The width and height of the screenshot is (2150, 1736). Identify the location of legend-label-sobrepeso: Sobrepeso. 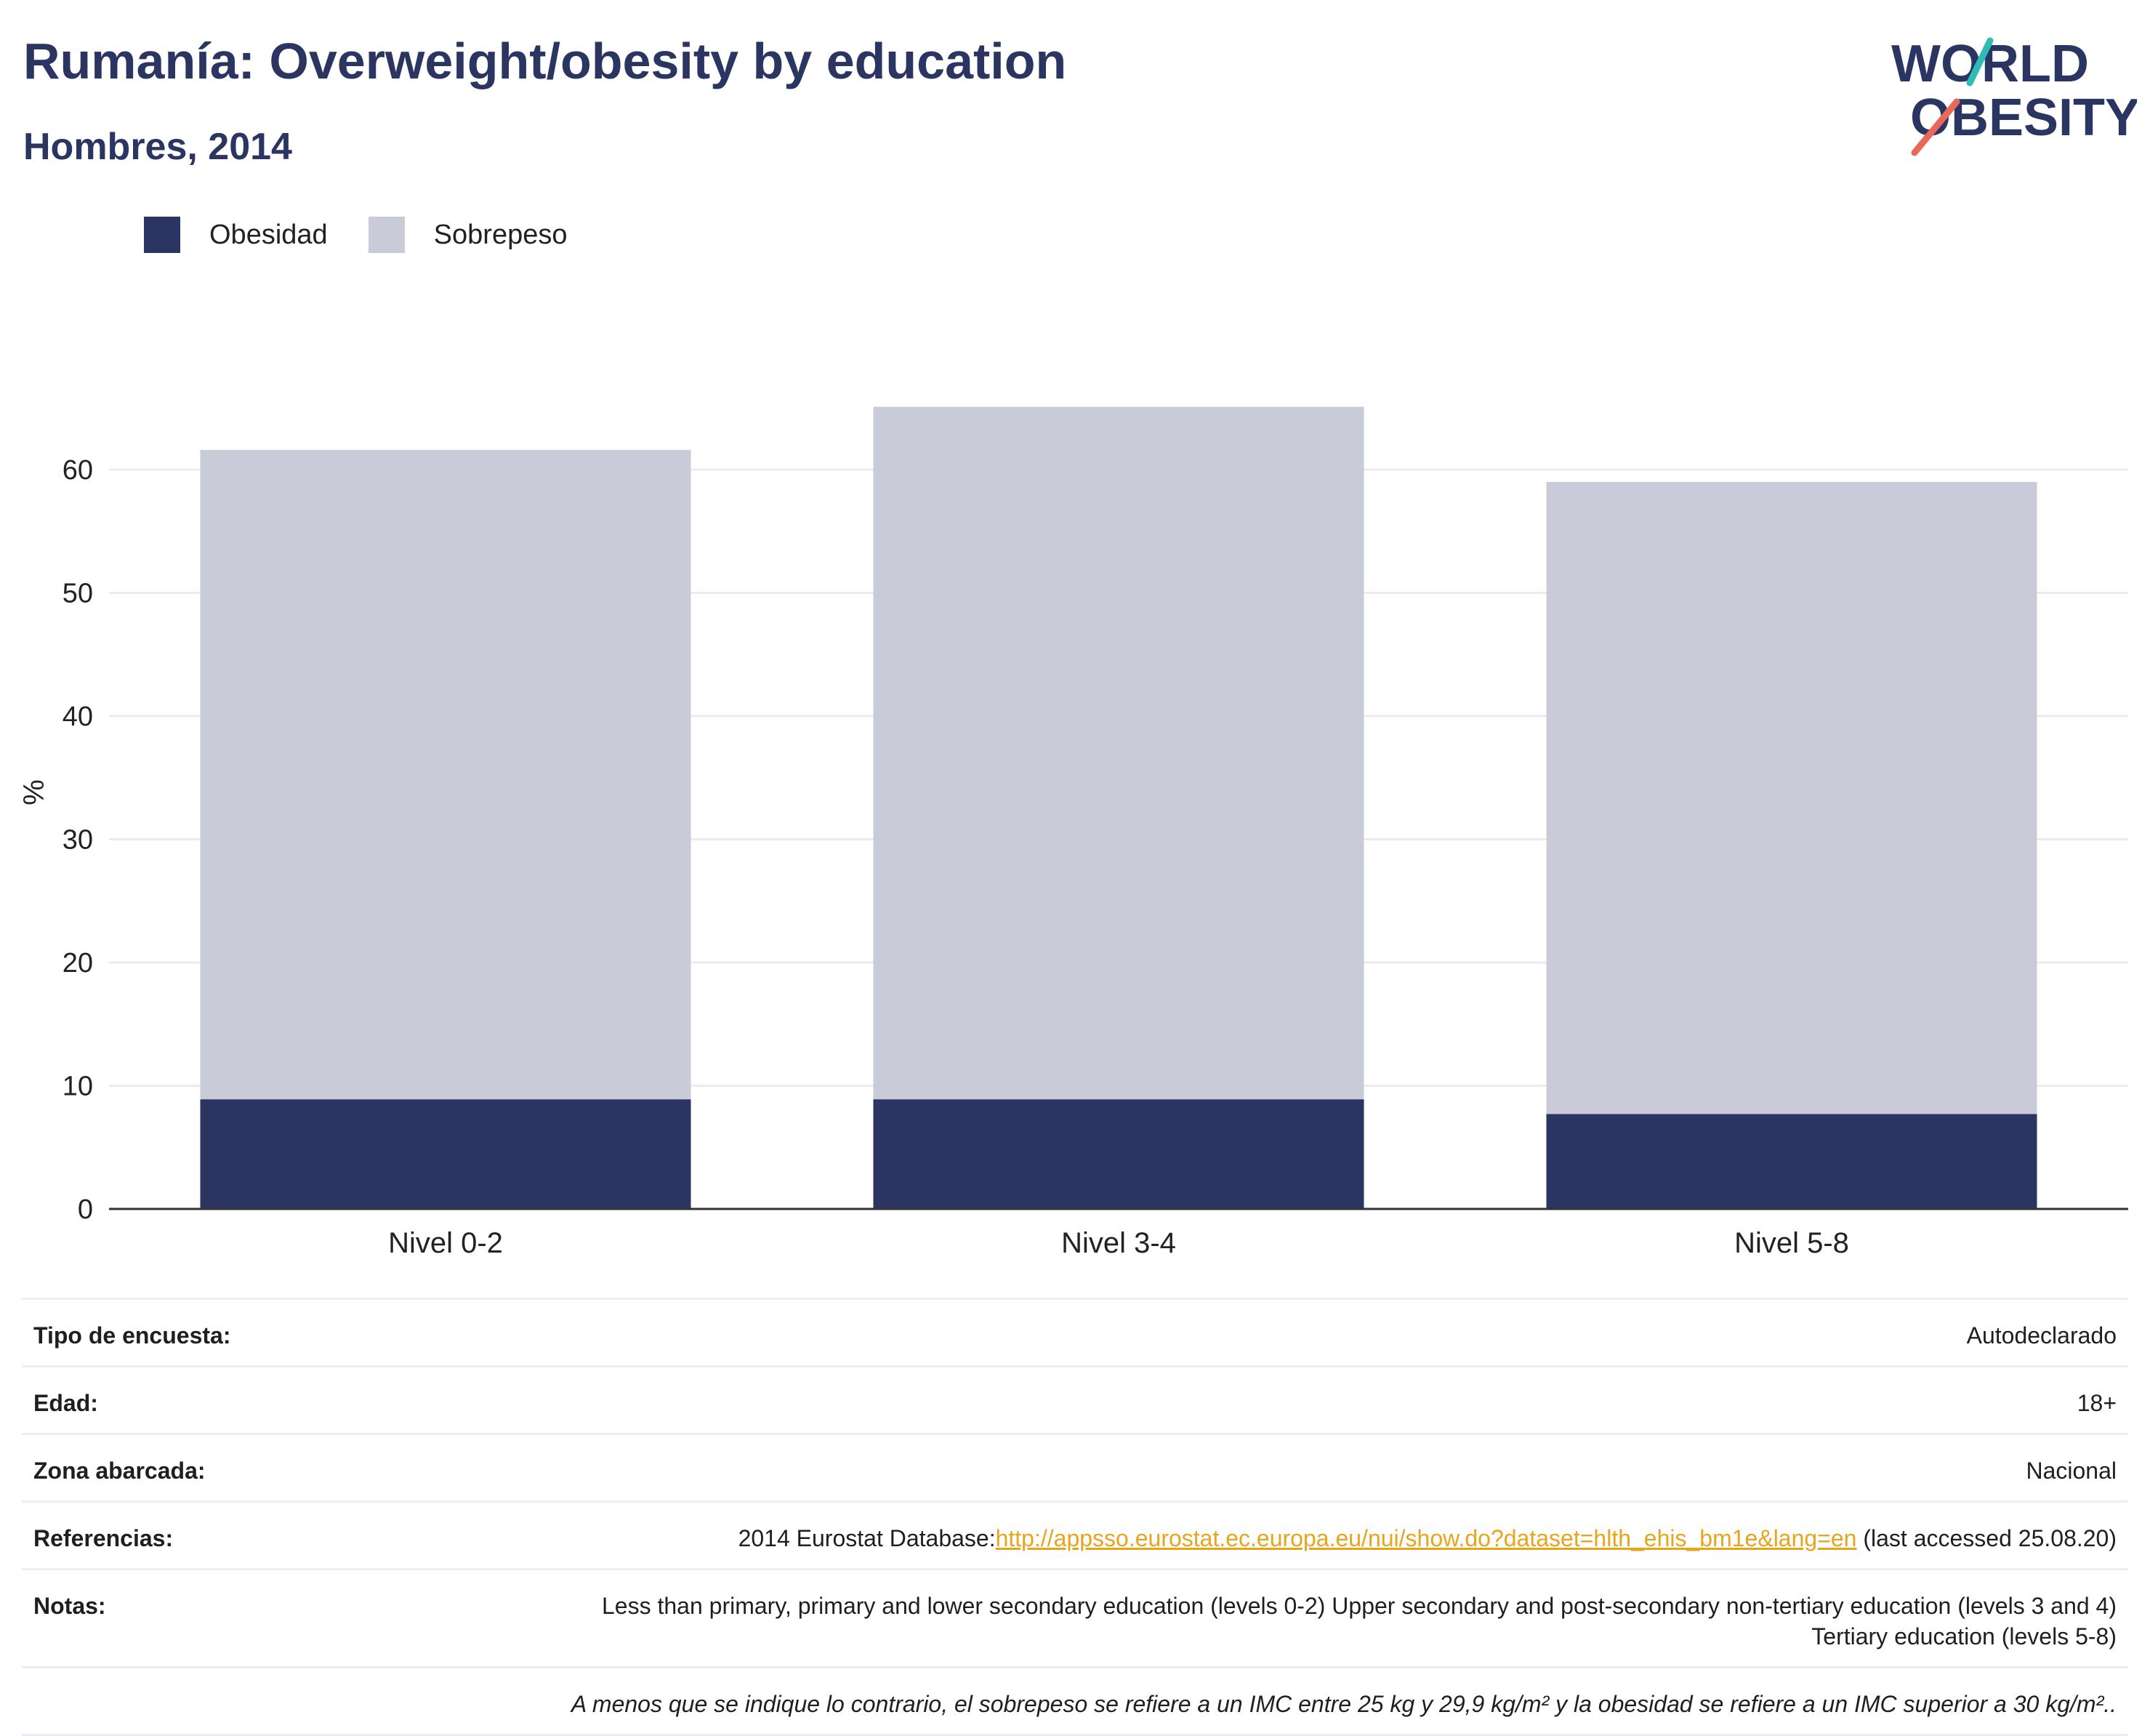
(500, 234).